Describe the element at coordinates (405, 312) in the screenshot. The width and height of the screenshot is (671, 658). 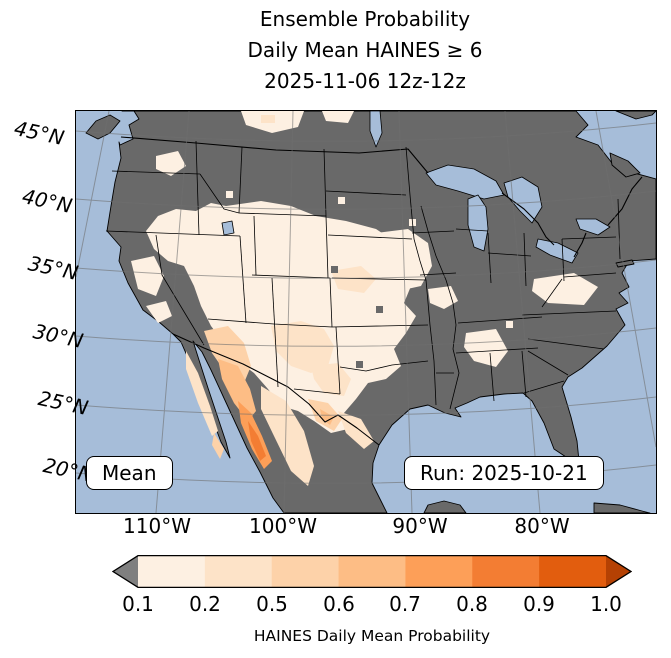
I see `meridian-90w` at that location.